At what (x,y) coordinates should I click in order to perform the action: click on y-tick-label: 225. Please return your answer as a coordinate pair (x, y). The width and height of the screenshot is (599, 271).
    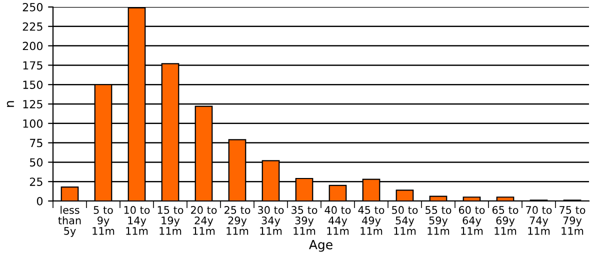
    Looking at the image, I should click on (32, 26).